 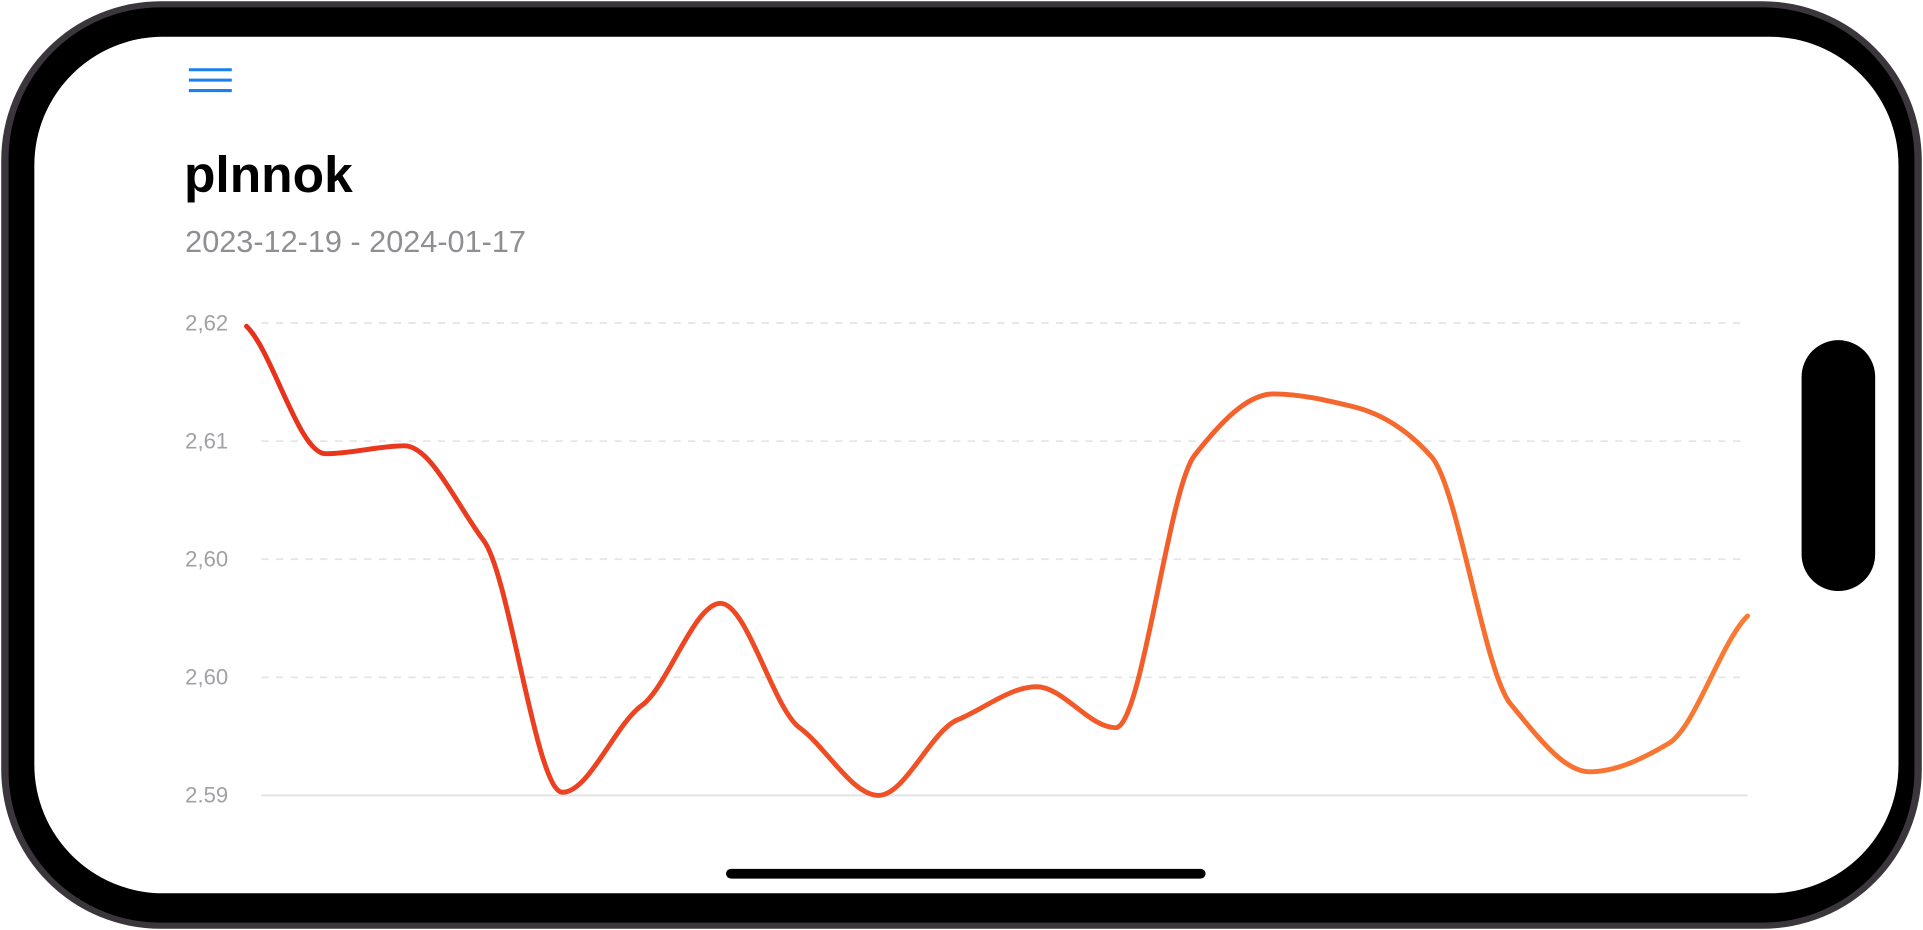 What do you see at coordinates (206, 441) in the screenshot?
I see `y-tick-label: 2,61` at bounding box center [206, 441].